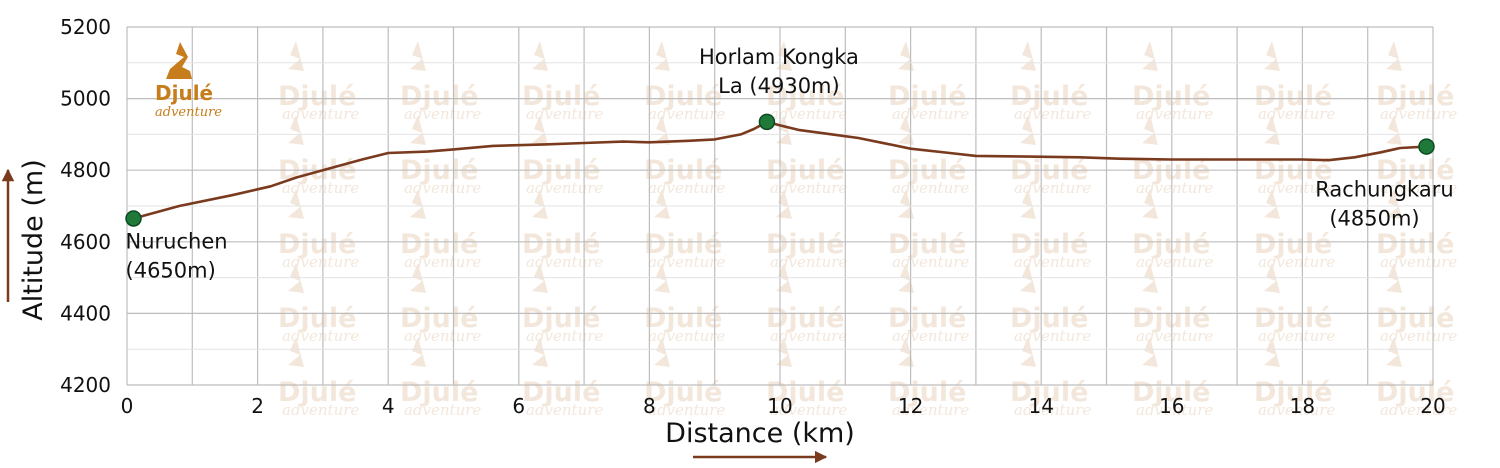 This screenshot has width=1500, height=468. Describe the element at coordinates (779, 406) in the screenshot. I see `x-tick-label: 10` at that location.